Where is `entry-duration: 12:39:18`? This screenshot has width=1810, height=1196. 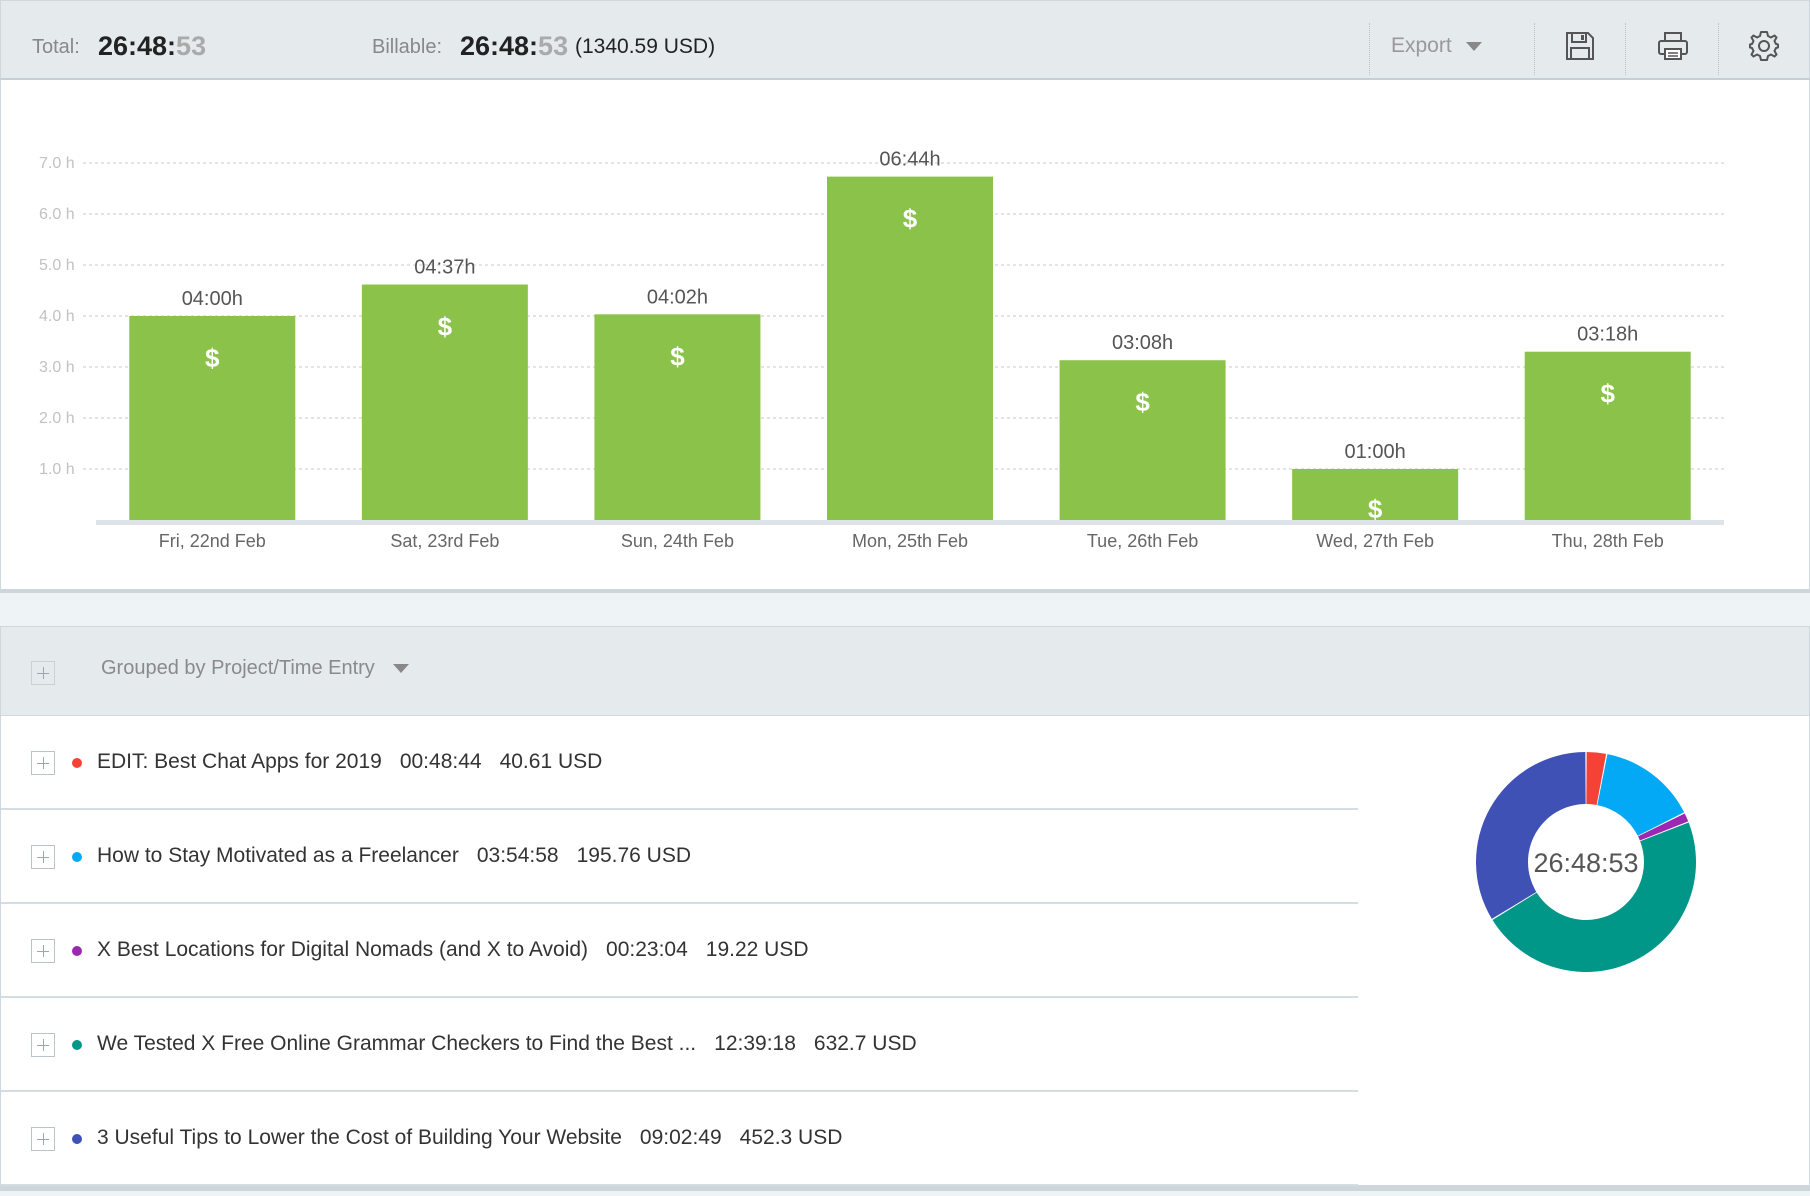
entry-duration: 12:39:18 is located at coordinates (755, 1043).